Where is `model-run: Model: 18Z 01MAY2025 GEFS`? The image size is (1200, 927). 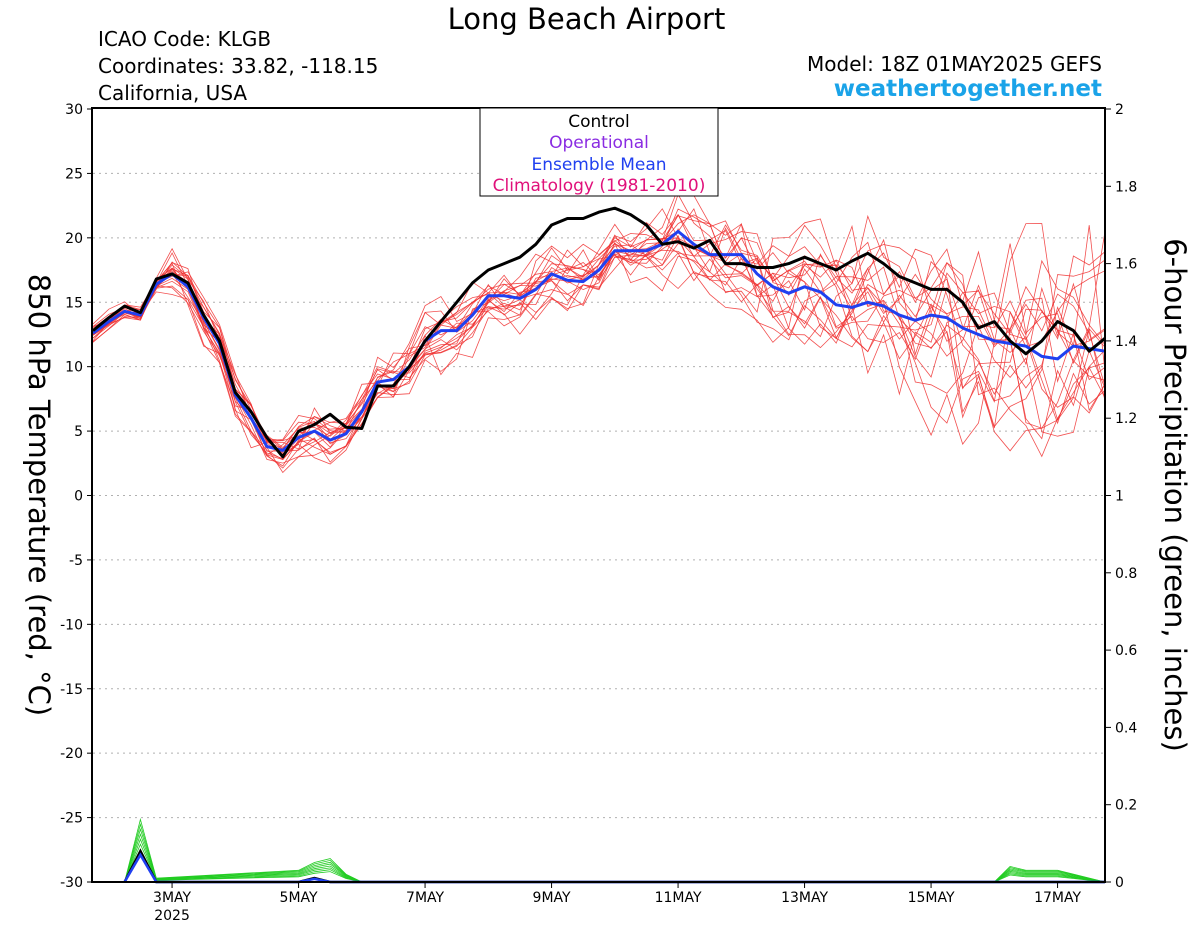 model-run: Model: 18Z 01MAY2025 GEFS is located at coordinates (954, 64).